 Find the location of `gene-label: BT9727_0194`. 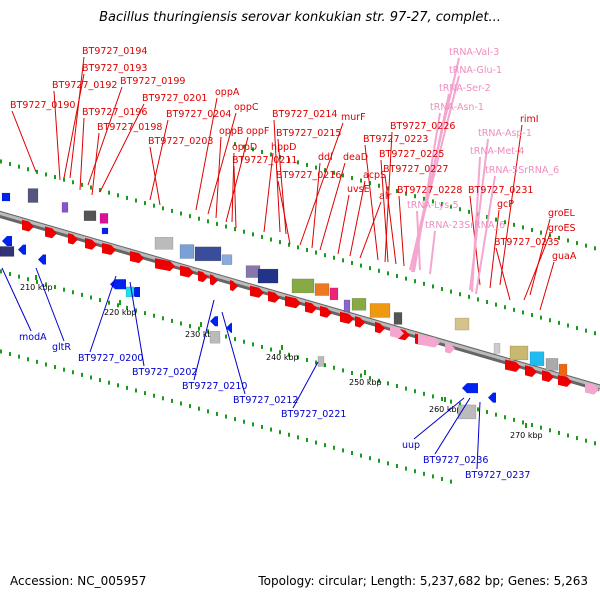

gene-label: BT9727_0194 is located at coordinates (114, 51).